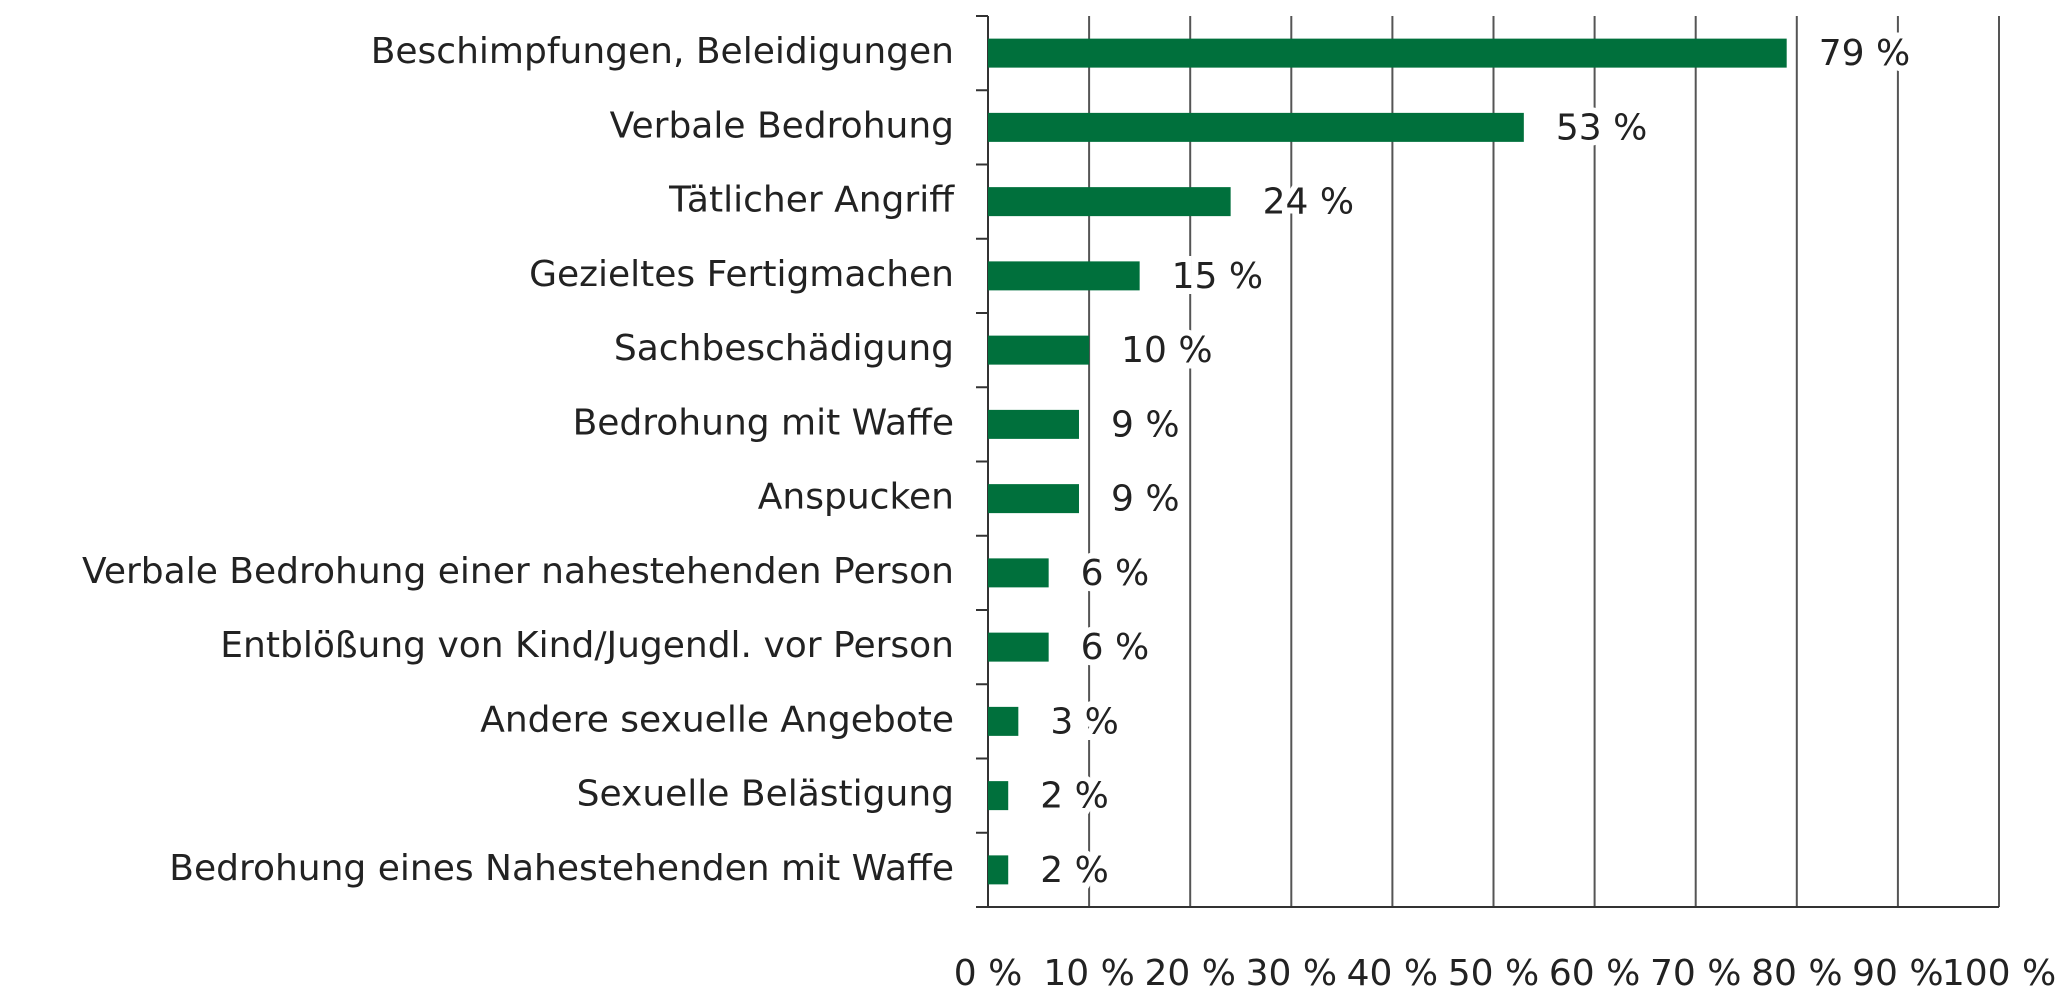  Describe the element at coordinates (1493, 970) in the screenshot. I see `x-tick-label: 50 %` at that location.